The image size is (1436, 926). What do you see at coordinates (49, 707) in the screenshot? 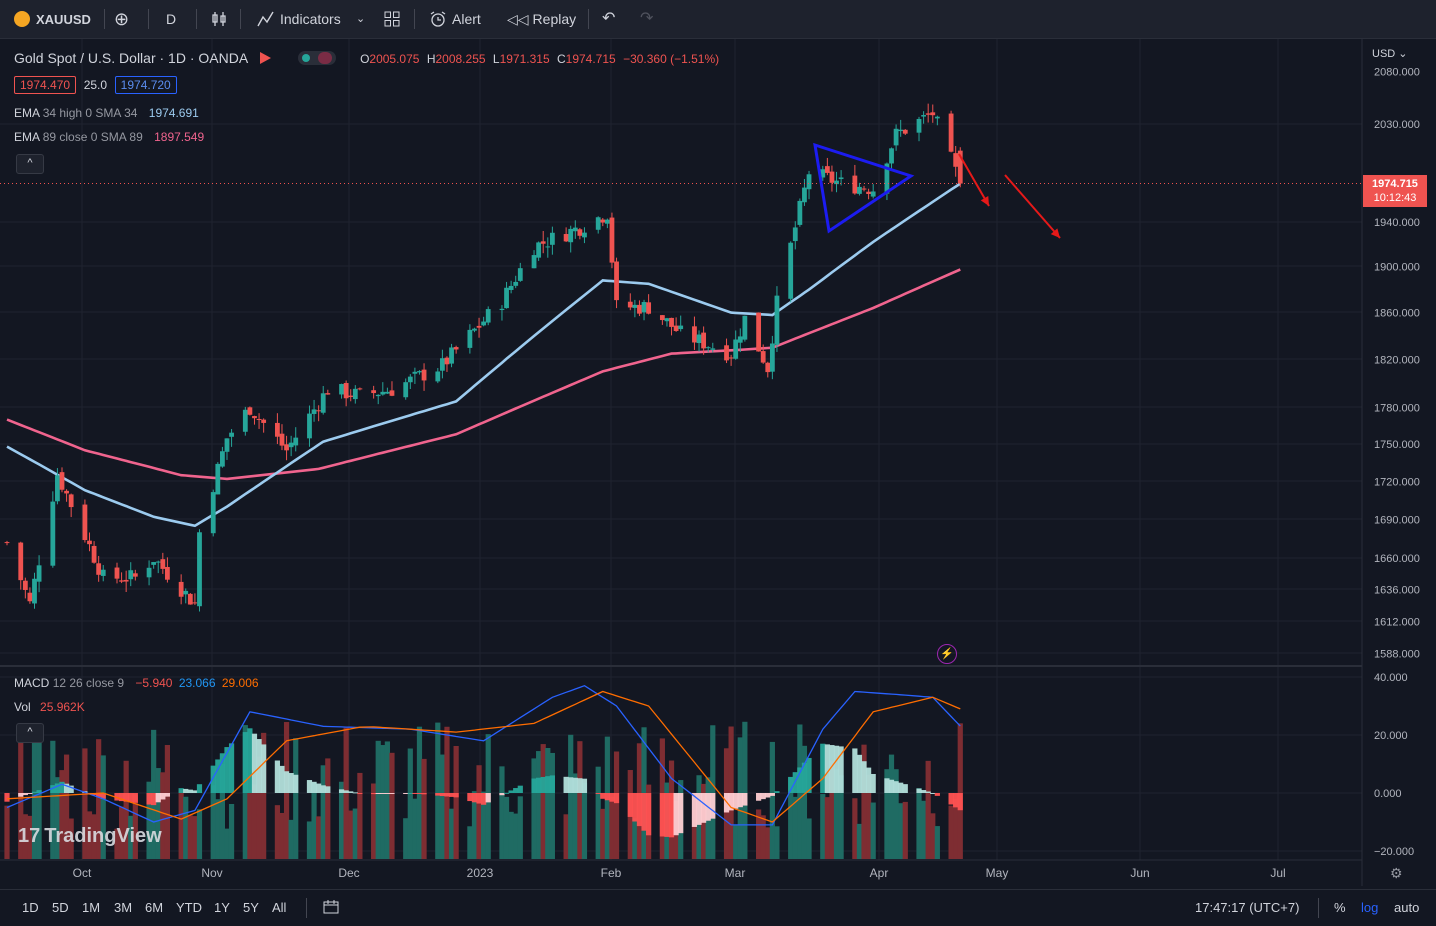
I see `volume-legend: Vol 25.962K` at bounding box center [49, 707].